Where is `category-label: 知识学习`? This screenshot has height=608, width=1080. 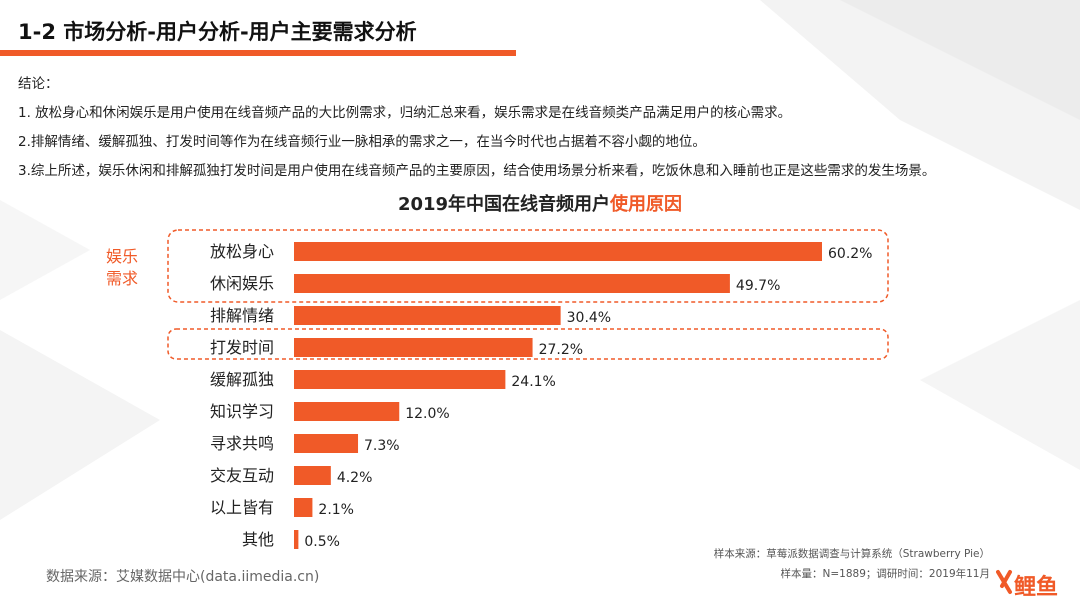 category-label: 知识学习 is located at coordinates (242, 411).